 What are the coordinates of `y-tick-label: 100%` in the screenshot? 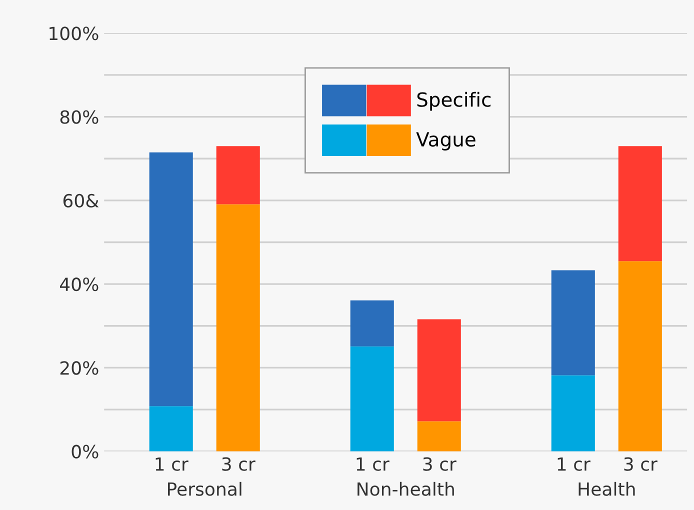 It's located at (74, 33).